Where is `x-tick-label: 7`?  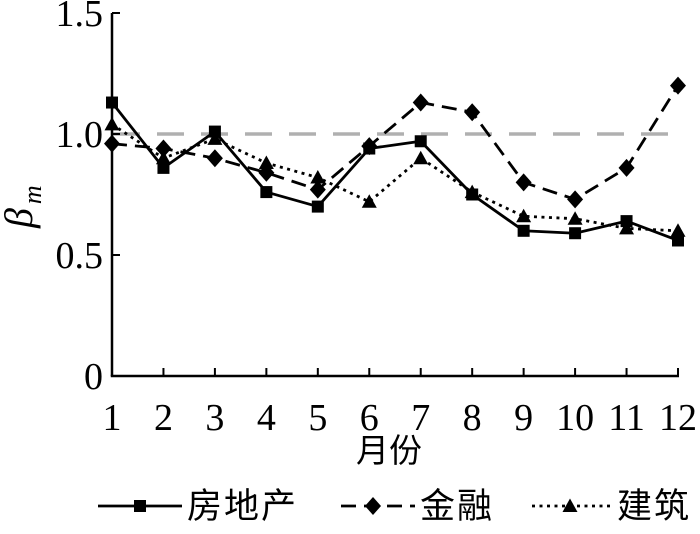 x-tick-label: 7 is located at coordinates (420, 418).